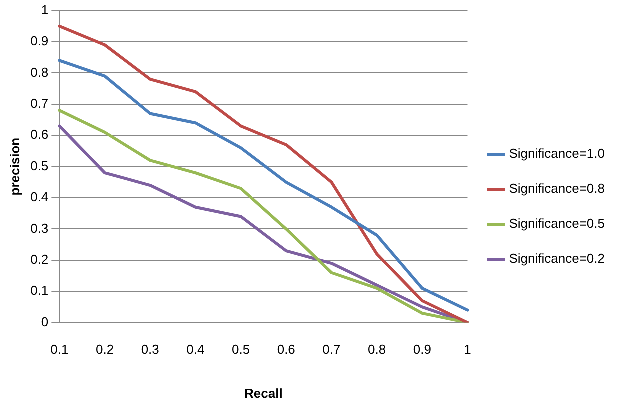 Image resolution: width=625 pixels, height=412 pixels. I want to click on x-tick-label: 0.2, so click(105, 350).